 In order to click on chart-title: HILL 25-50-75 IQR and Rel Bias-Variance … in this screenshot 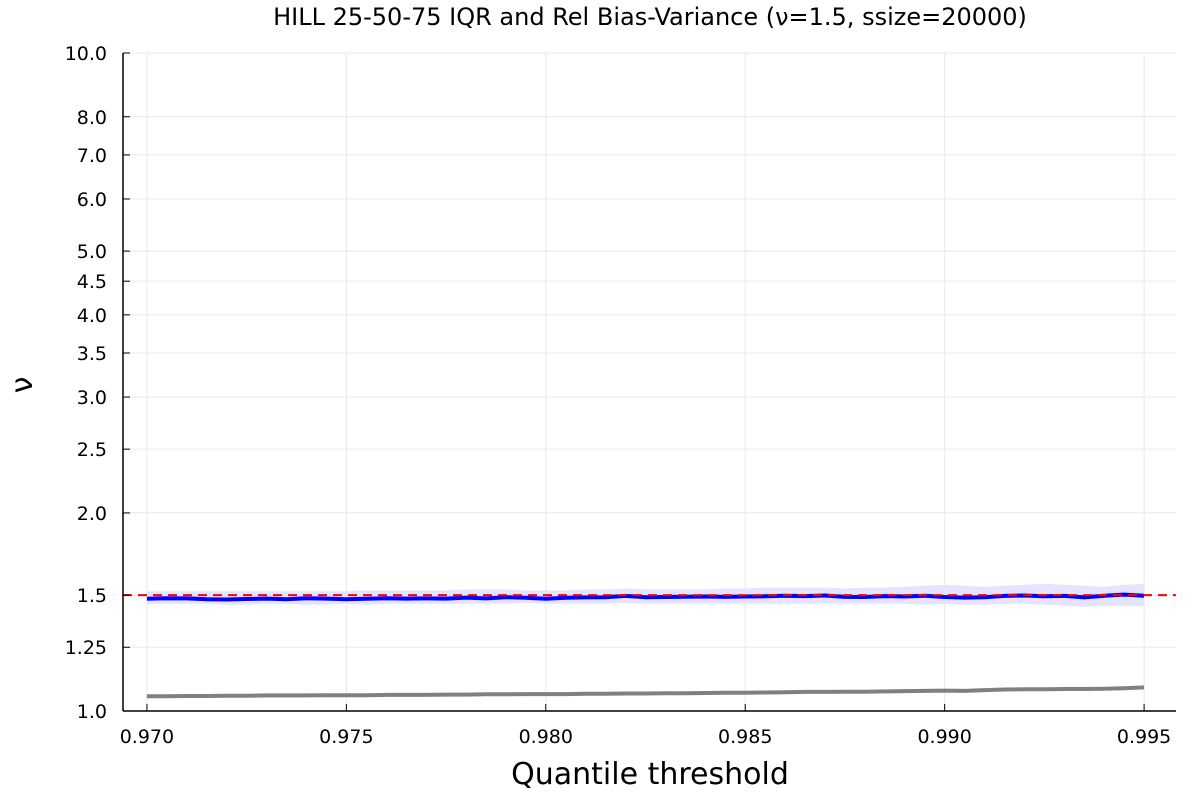, I will do `click(650, 17)`.